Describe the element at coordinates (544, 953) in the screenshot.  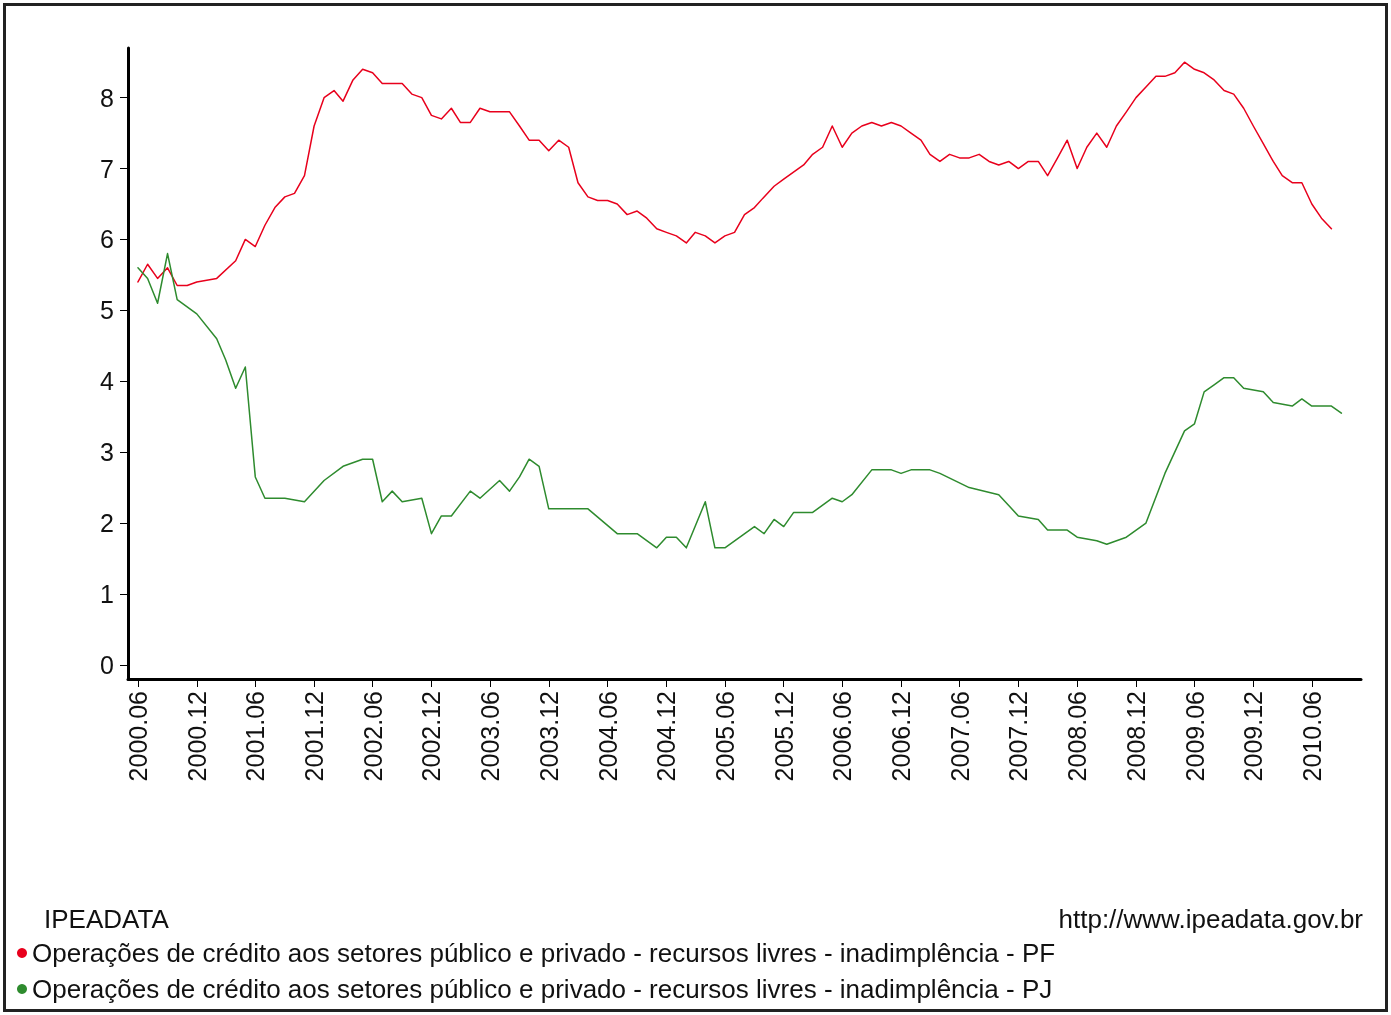
I see `legend-label: Operações de crédito aos setores público e privado - recursos livres - inadimplência - PF` at that location.